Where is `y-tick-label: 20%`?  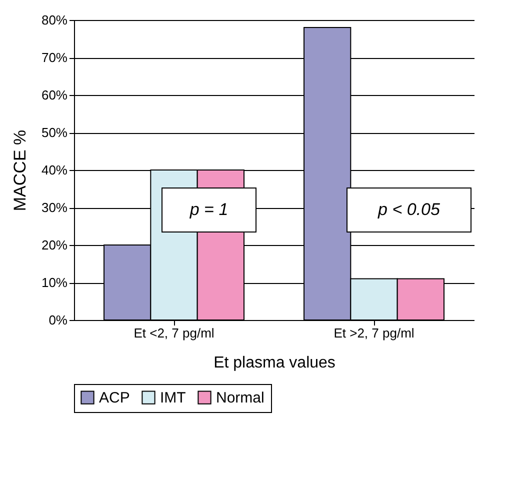
y-tick-label: 20% is located at coordinates (54, 245).